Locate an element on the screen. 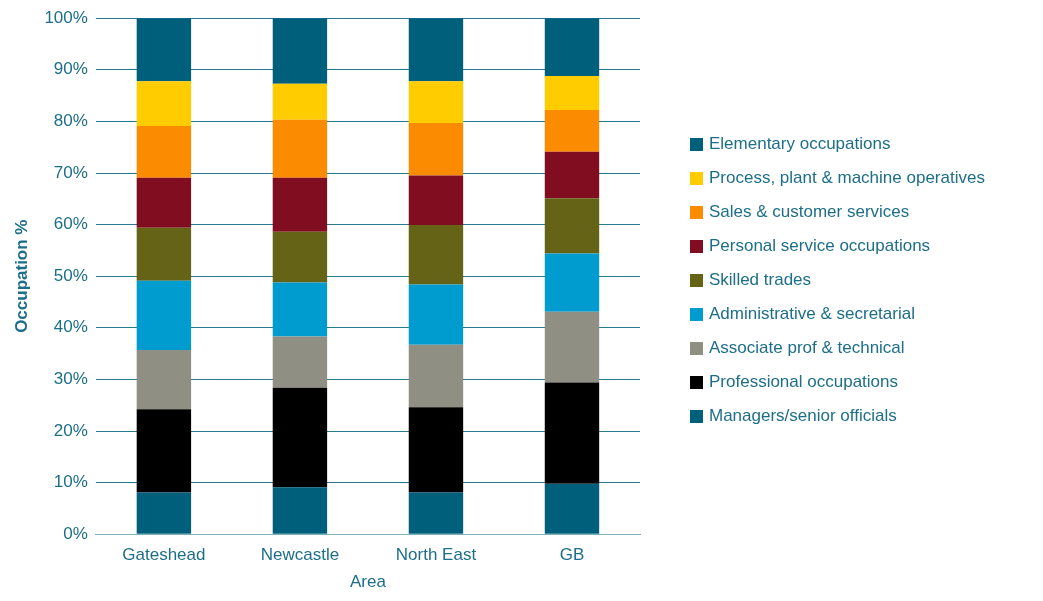 This screenshot has width=1043, height=601. x-tick-label: GB is located at coordinates (572, 555).